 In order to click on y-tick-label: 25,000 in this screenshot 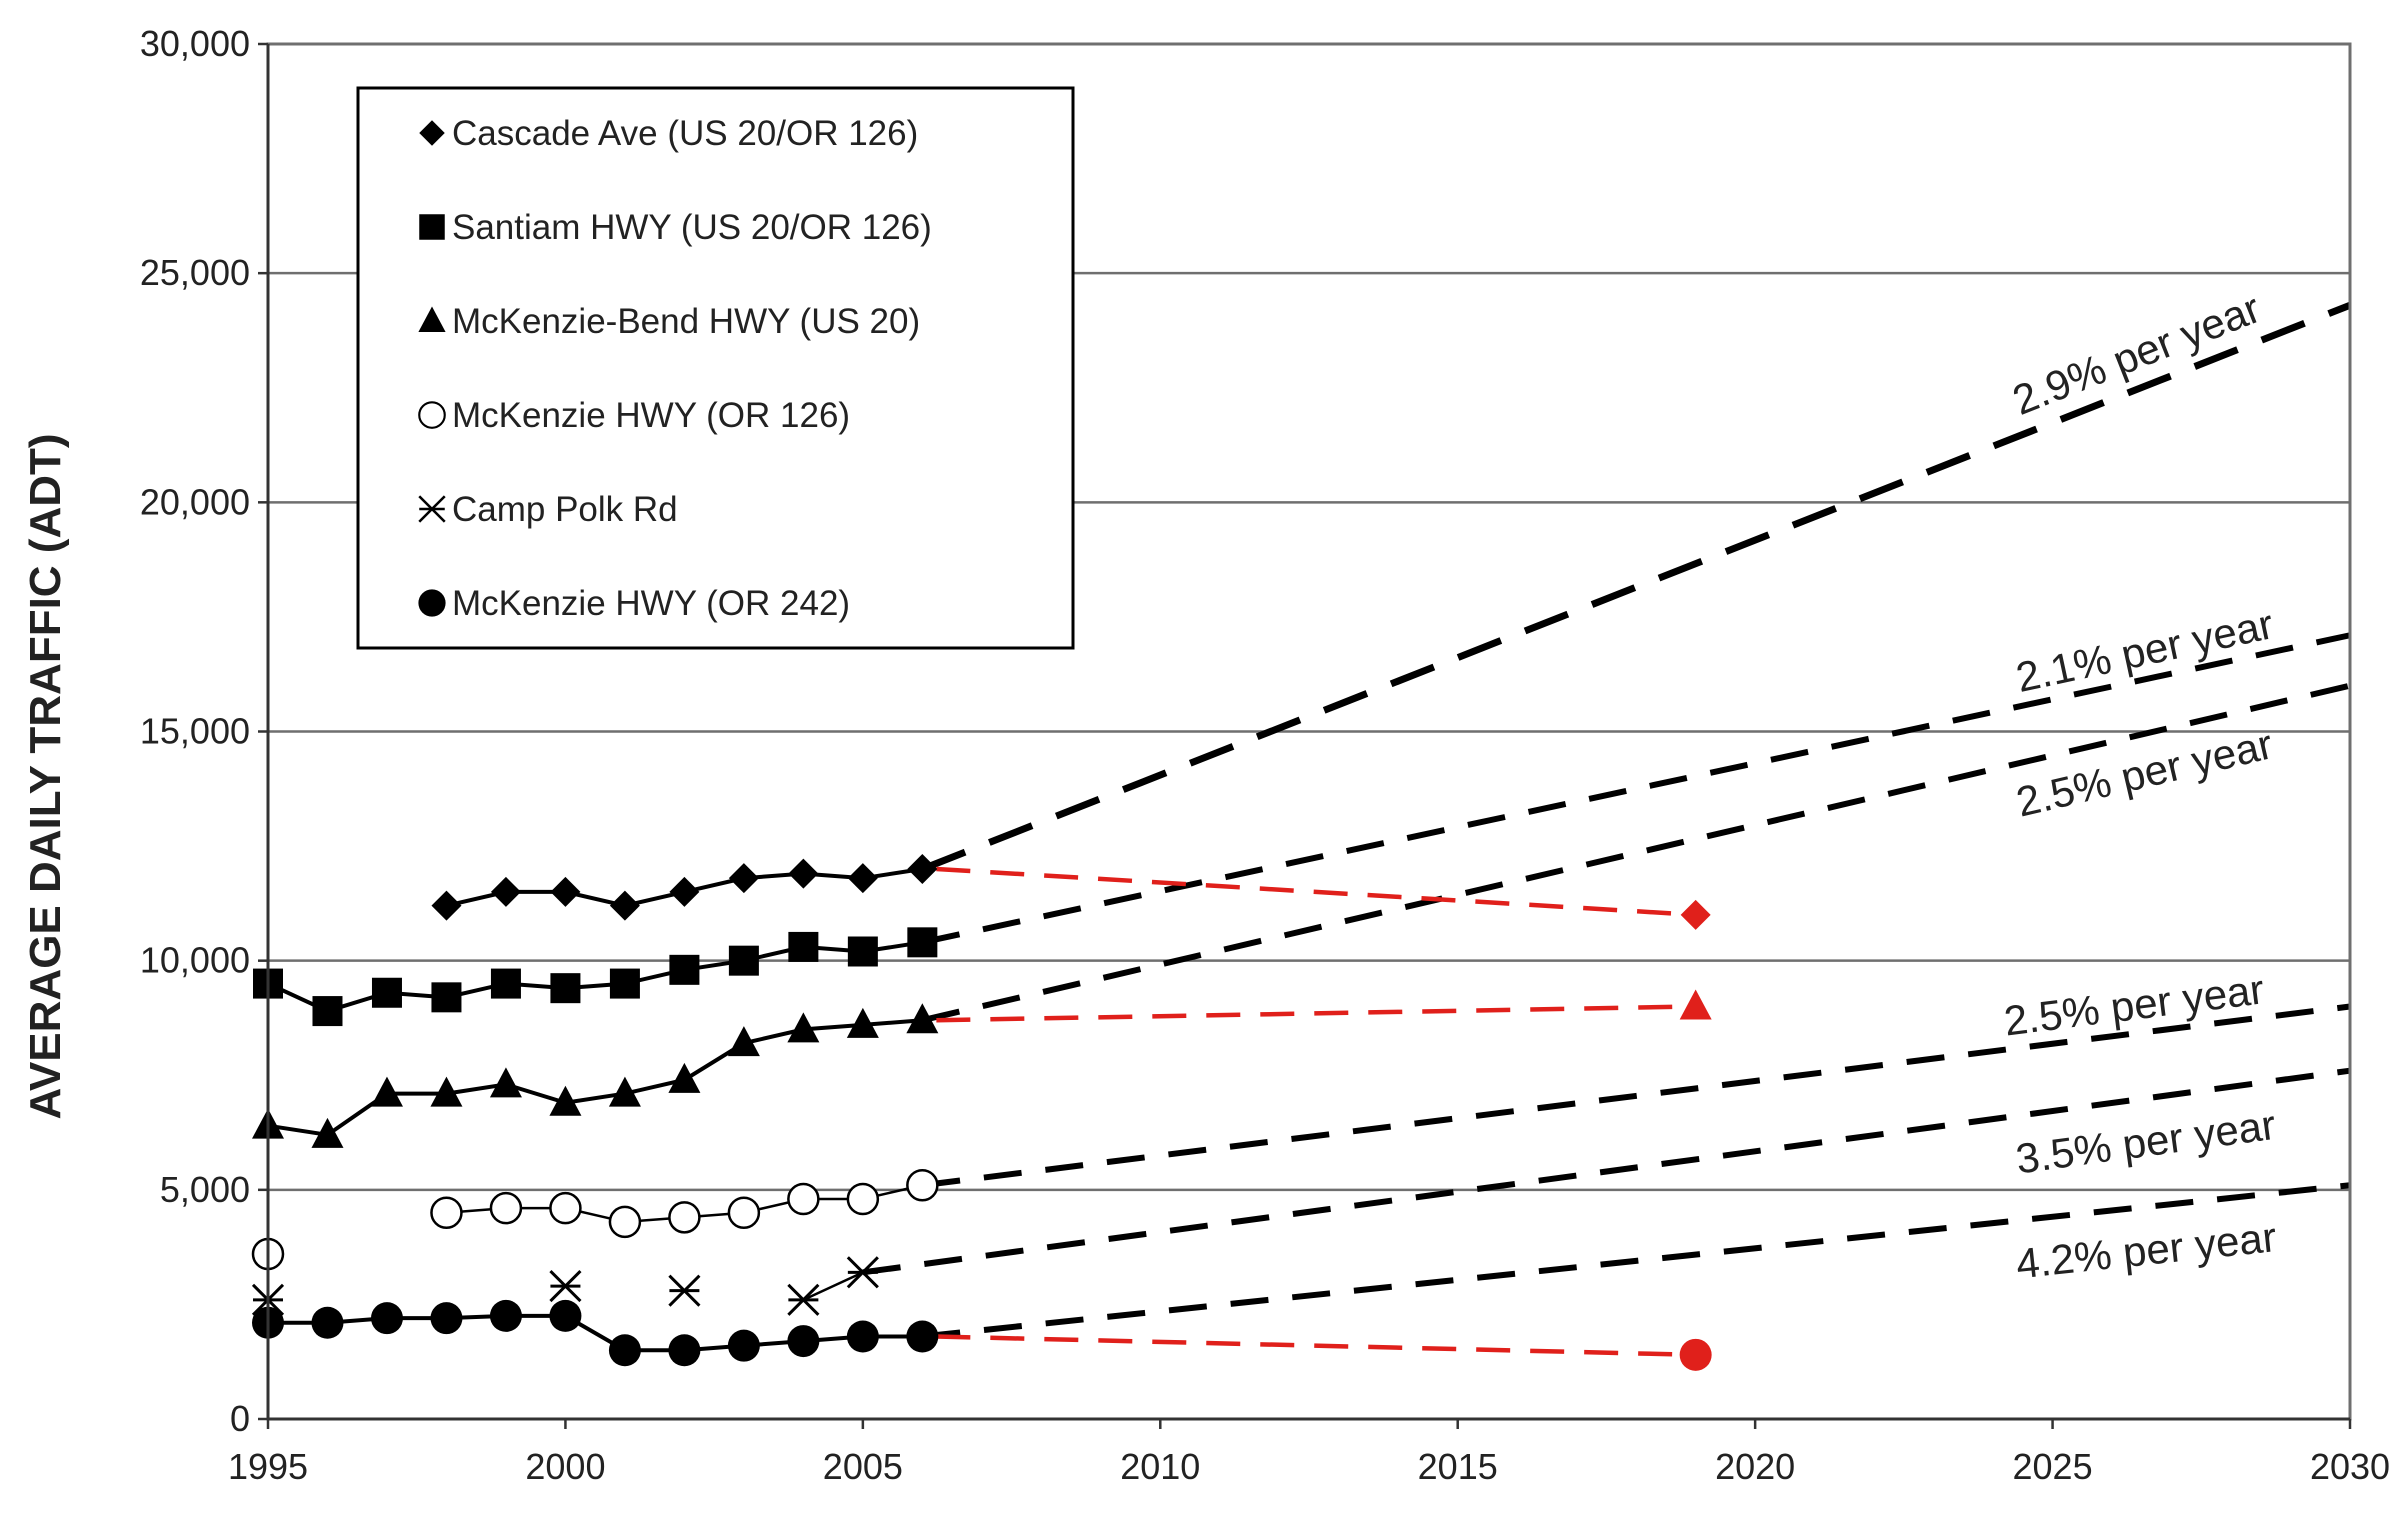, I will do `click(195, 272)`.